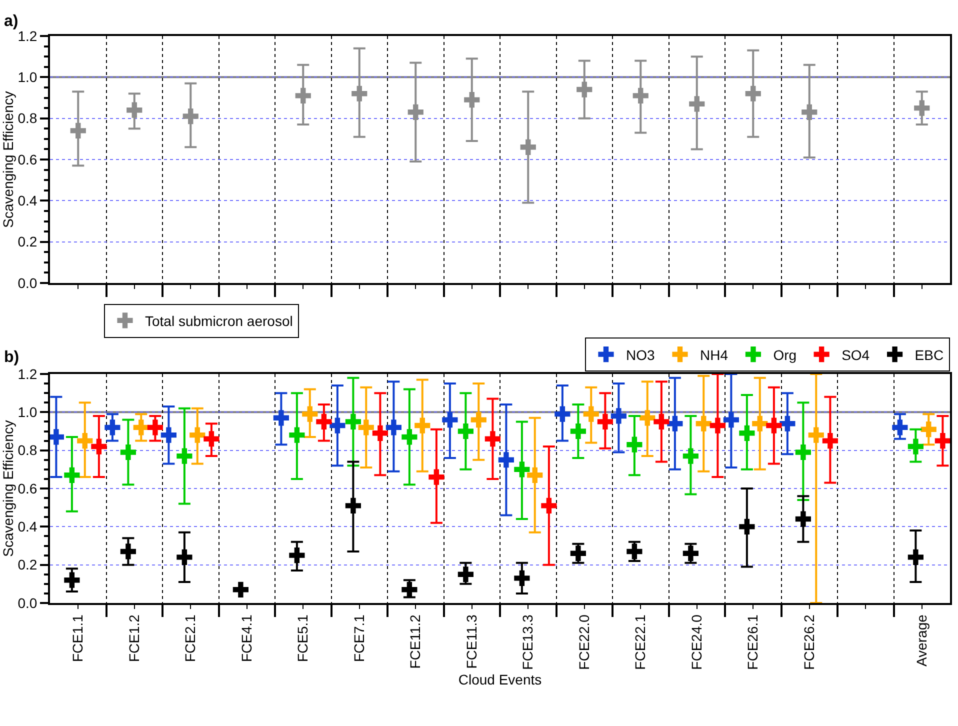  I want to click on legend-label: NH4, so click(714, 354).